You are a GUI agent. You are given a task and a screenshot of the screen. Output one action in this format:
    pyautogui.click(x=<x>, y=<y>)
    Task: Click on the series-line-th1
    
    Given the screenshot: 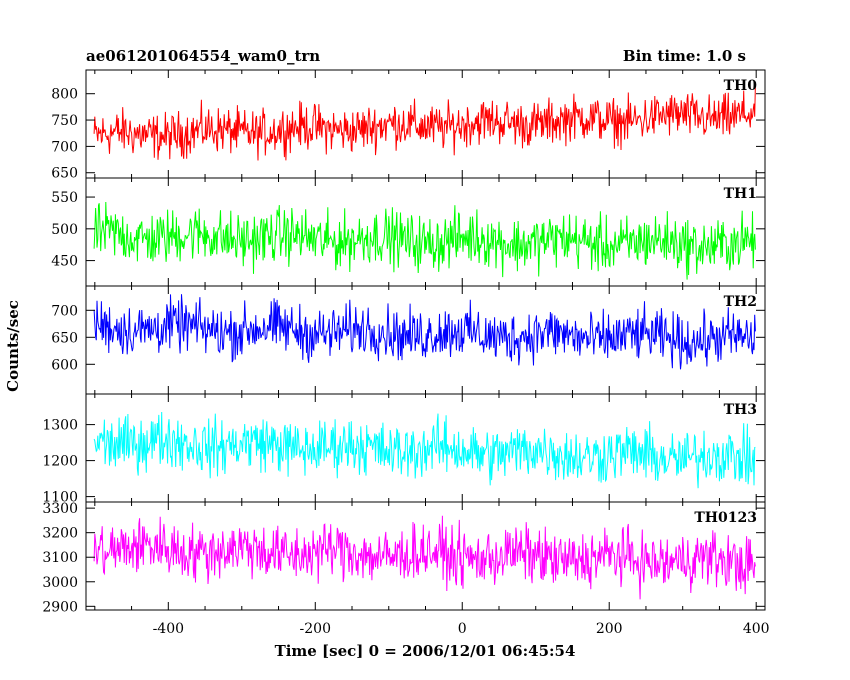 What is the action you would take?
    pyautogui.click(x=424, y=240)
    